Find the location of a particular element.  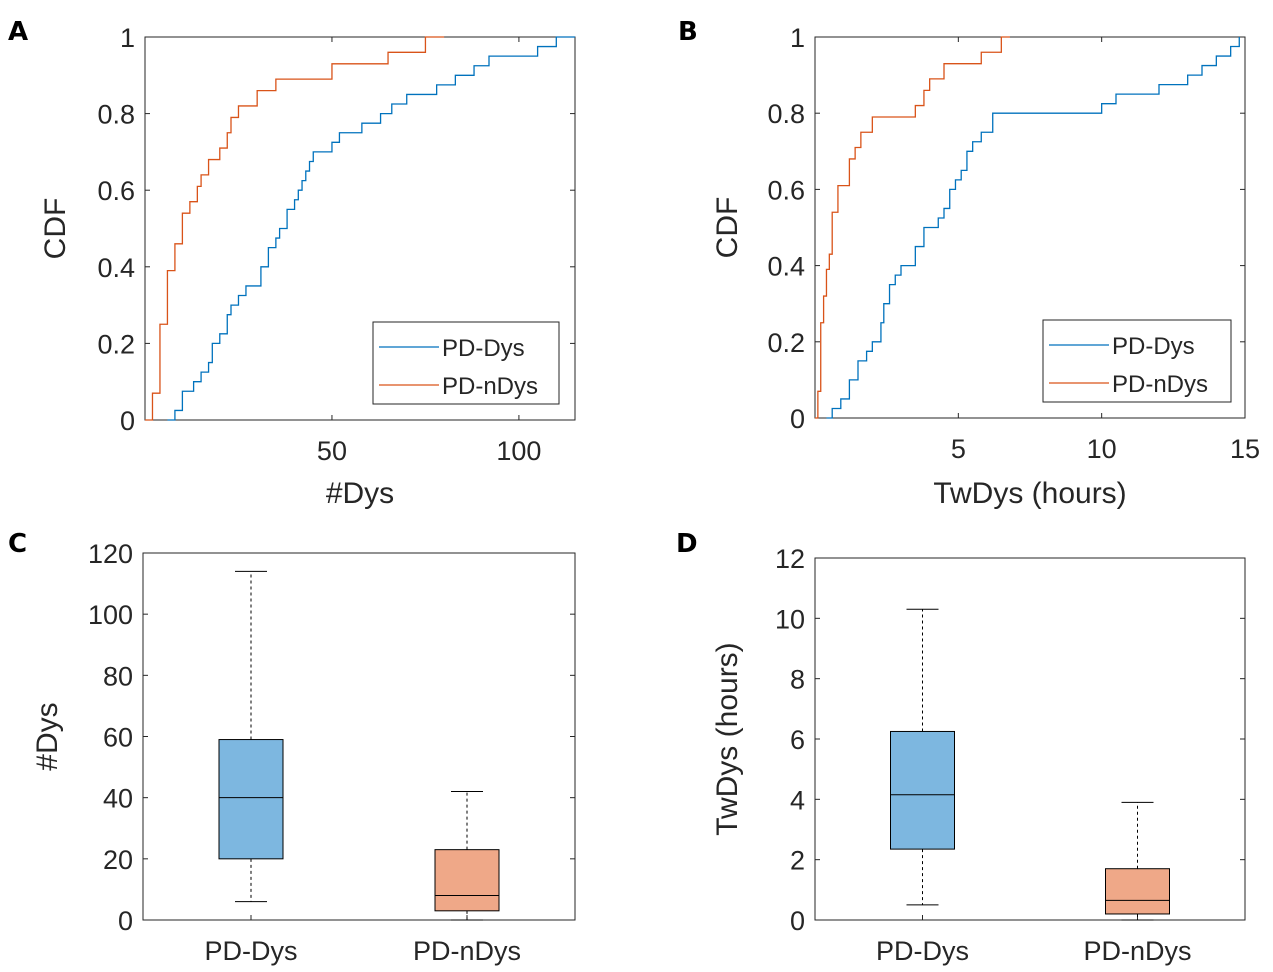

x-tick-label: 100 is located at coordinates (518, 451).